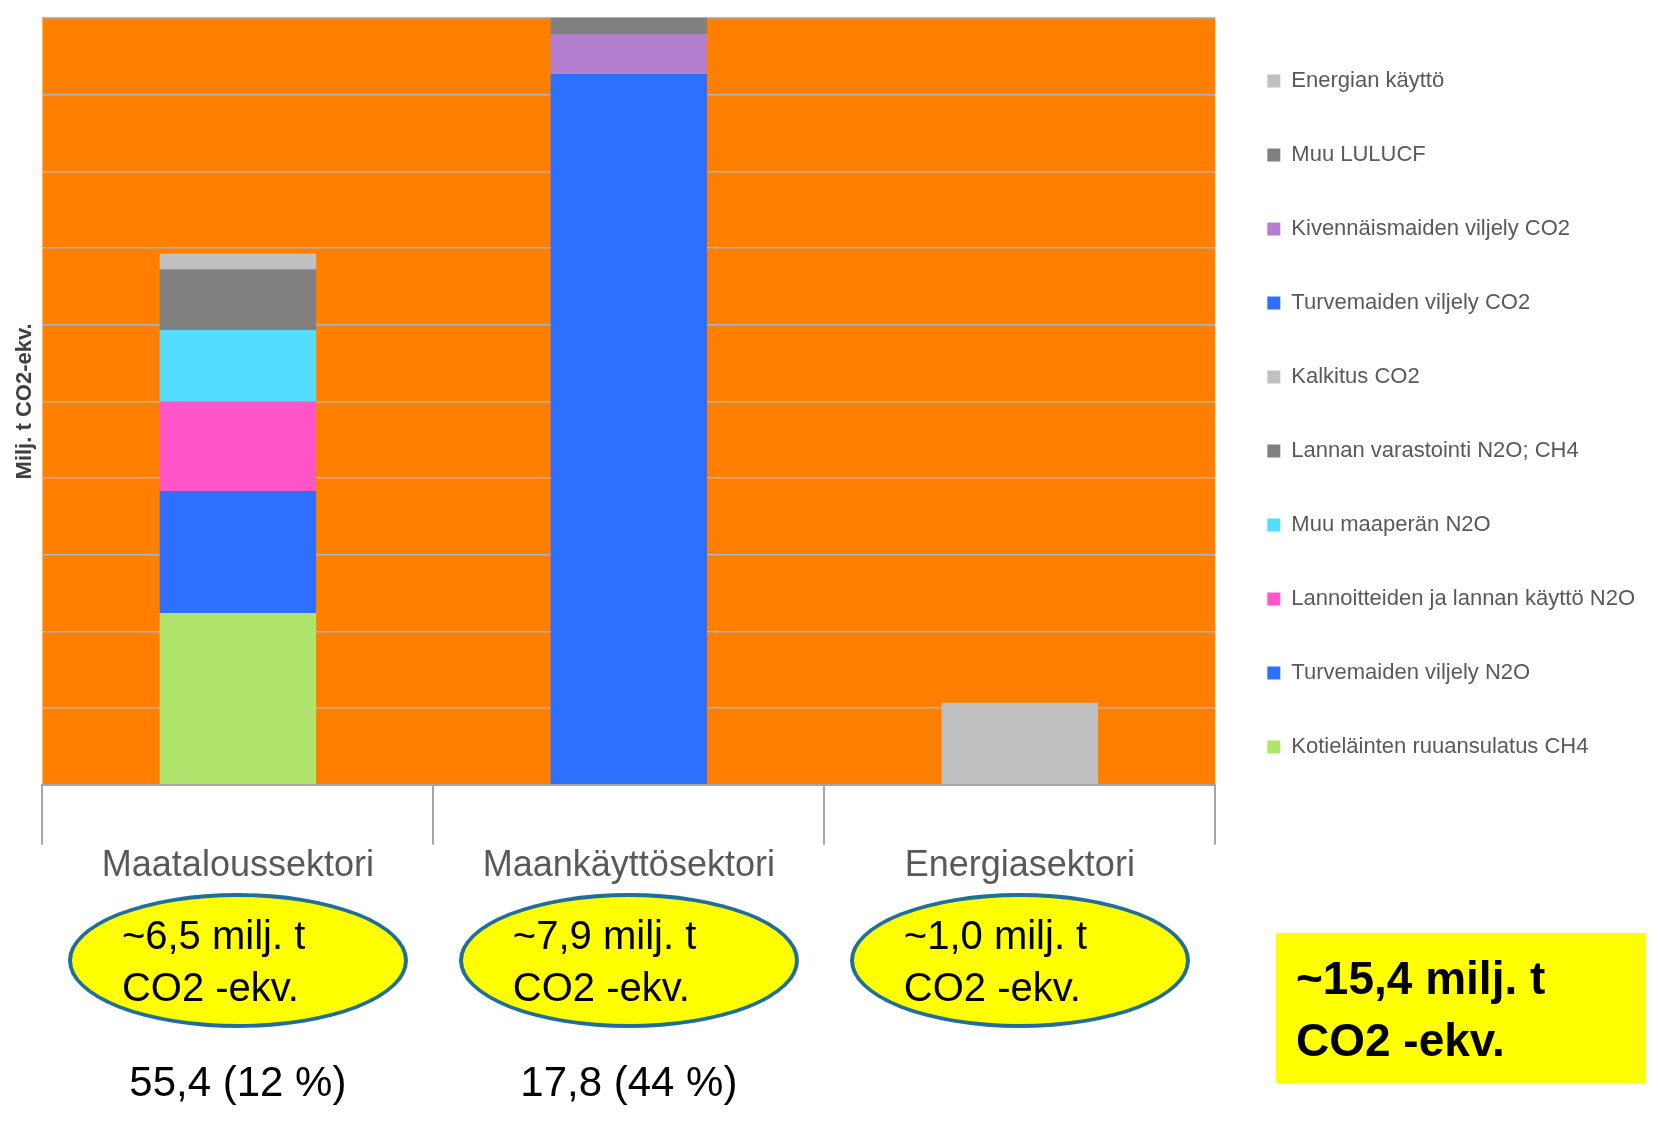 This screenshot has width=1661, height=1128. I want to click on legend-label: Lannoitteiden ja lannan käyttö N2O, so click(1463, 598).